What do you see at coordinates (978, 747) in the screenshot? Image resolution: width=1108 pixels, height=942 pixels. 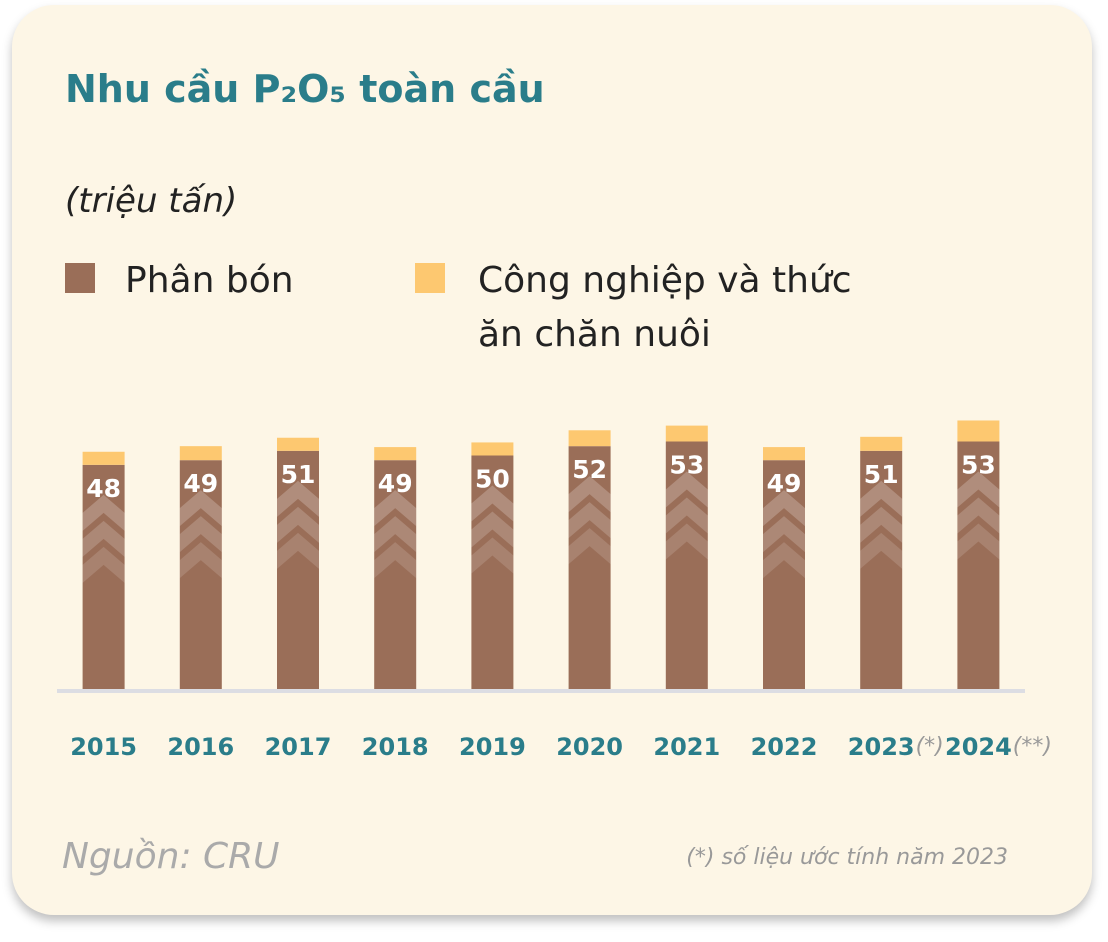 I see `x-tick-label: 2024` at bounding box center [978, 747].